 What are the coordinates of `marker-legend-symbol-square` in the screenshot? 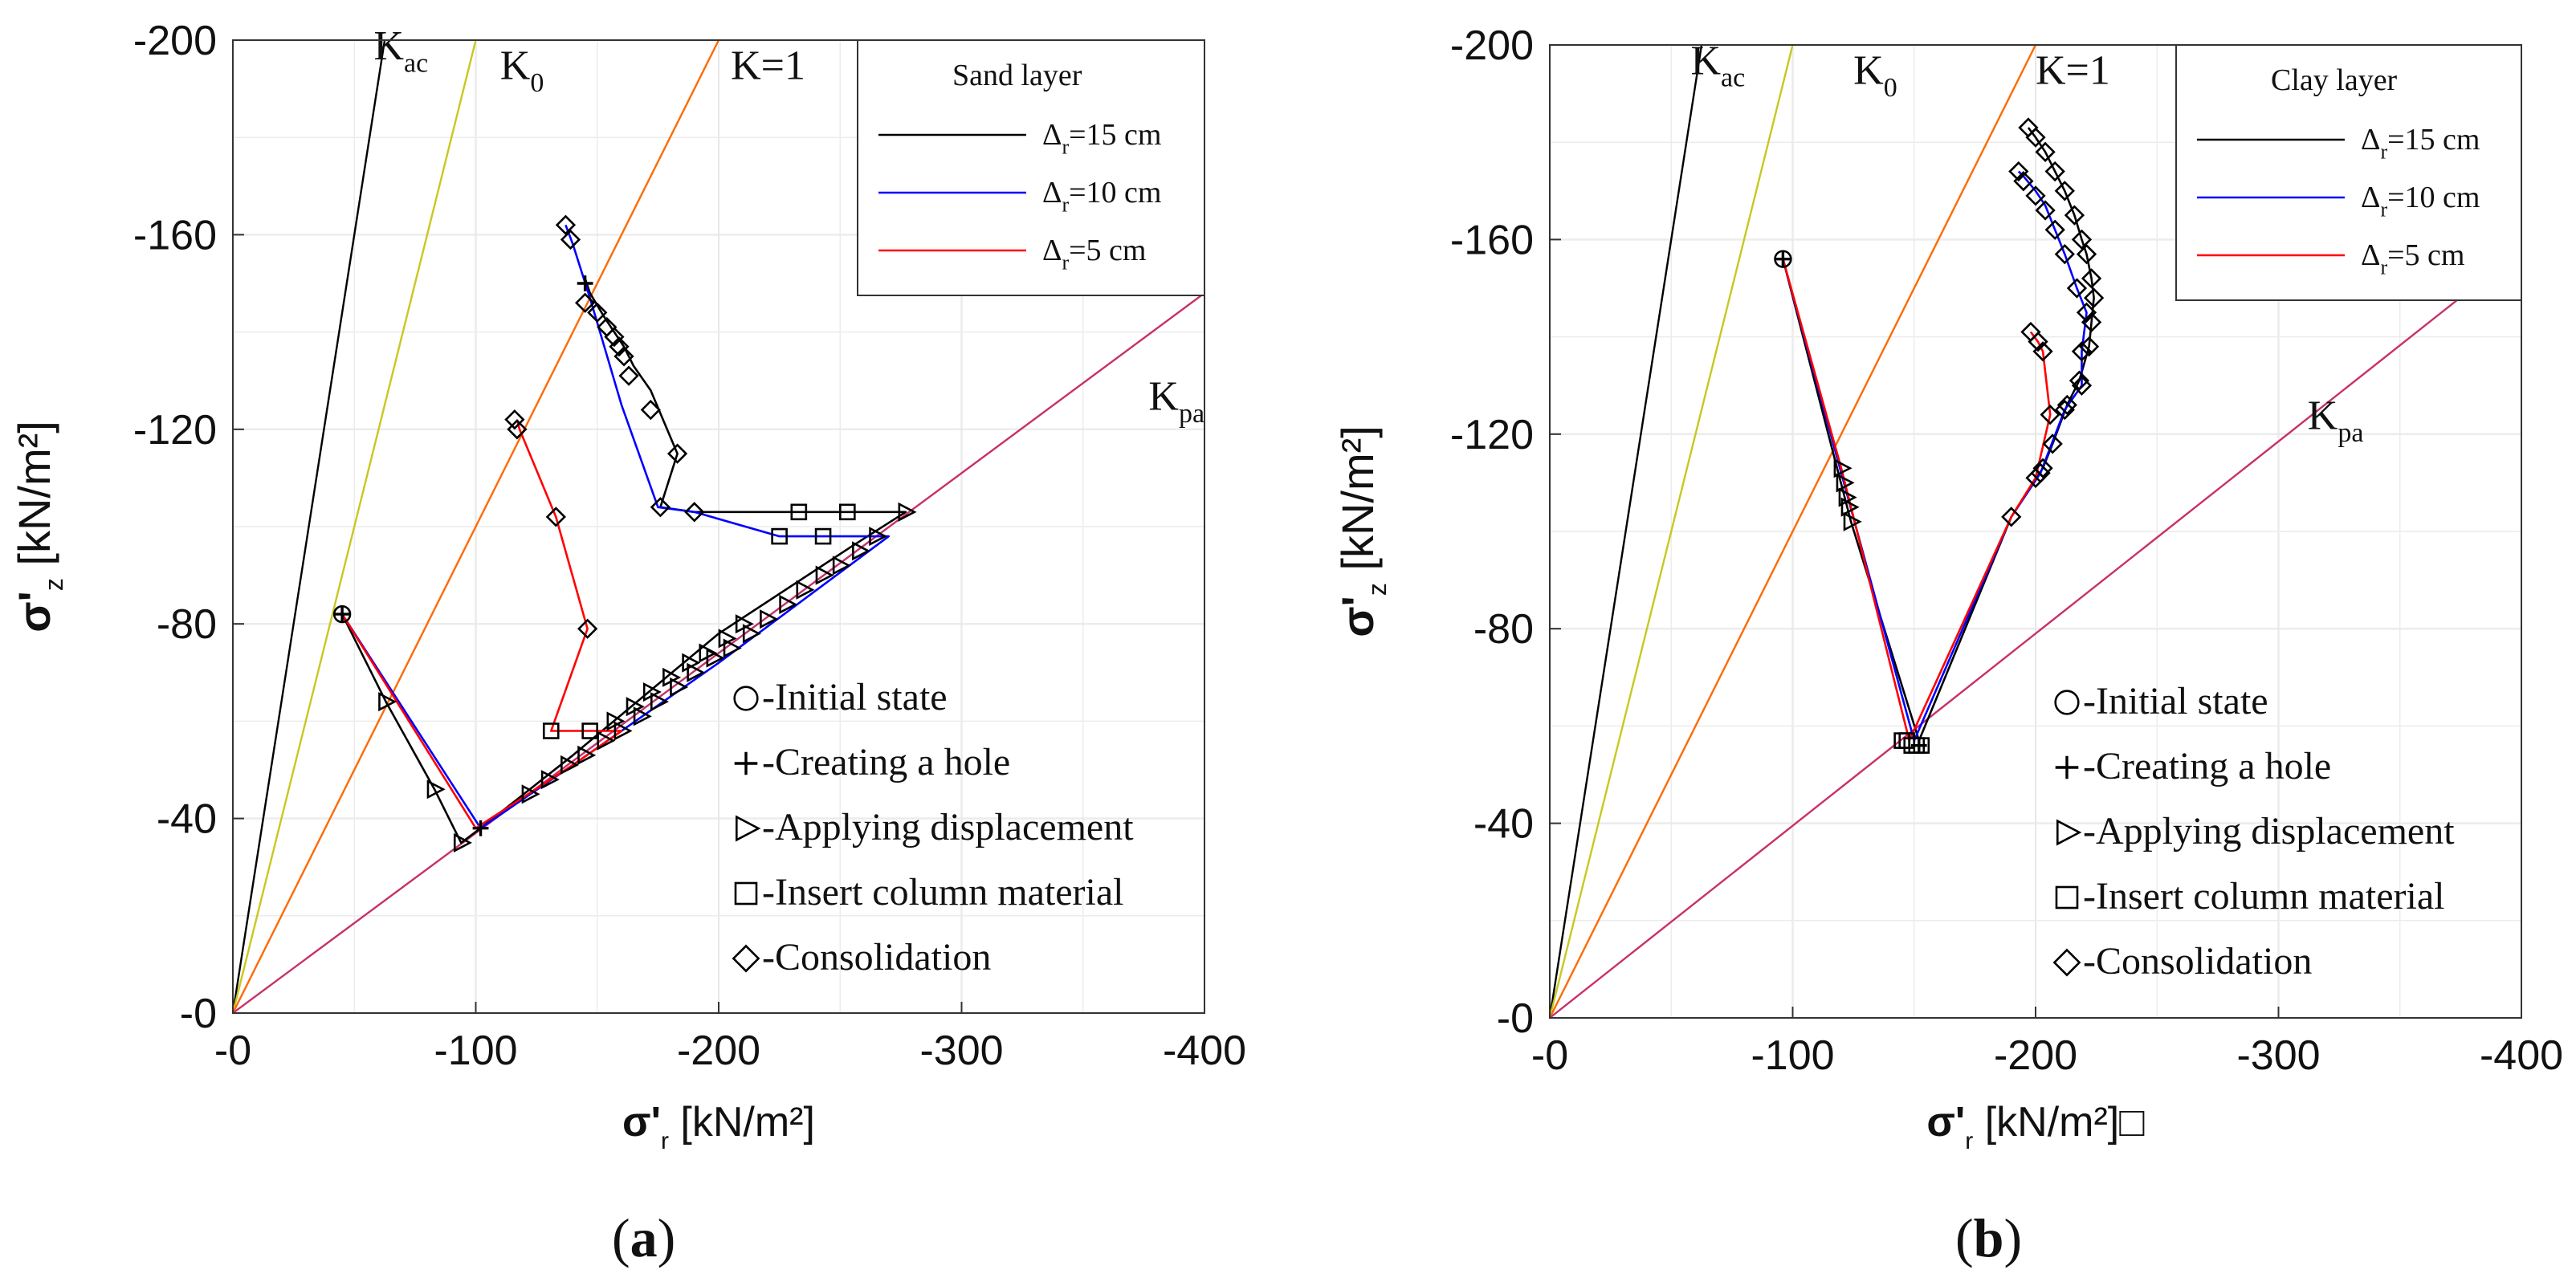 It's located at (2067, 898).